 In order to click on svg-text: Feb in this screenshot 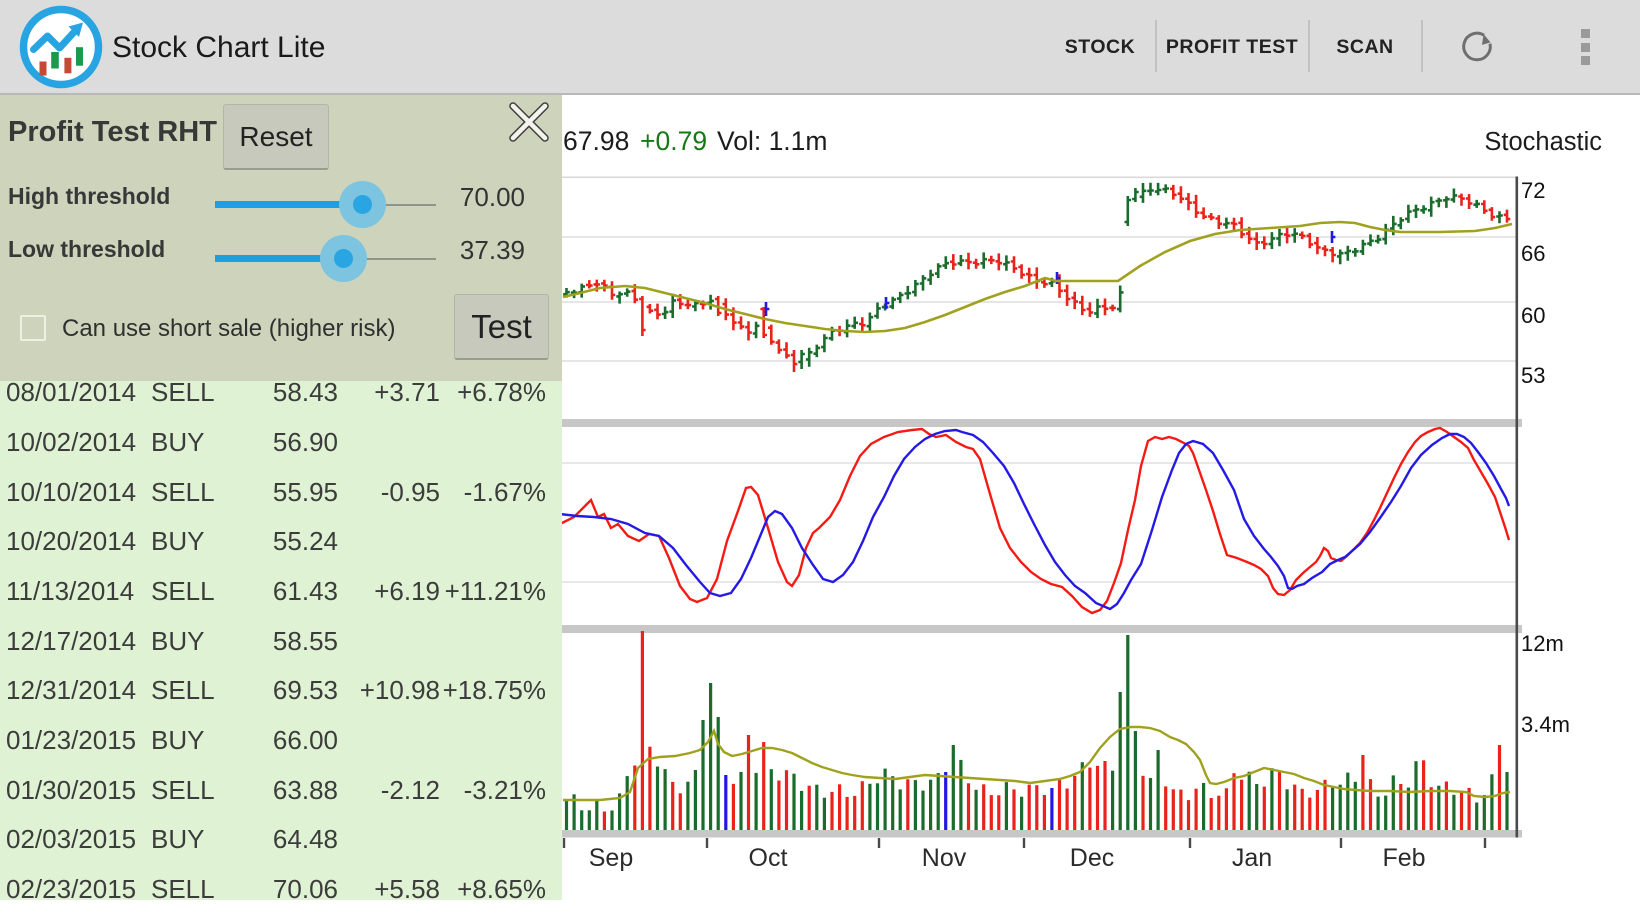, I will do `click(1403, 858)`.